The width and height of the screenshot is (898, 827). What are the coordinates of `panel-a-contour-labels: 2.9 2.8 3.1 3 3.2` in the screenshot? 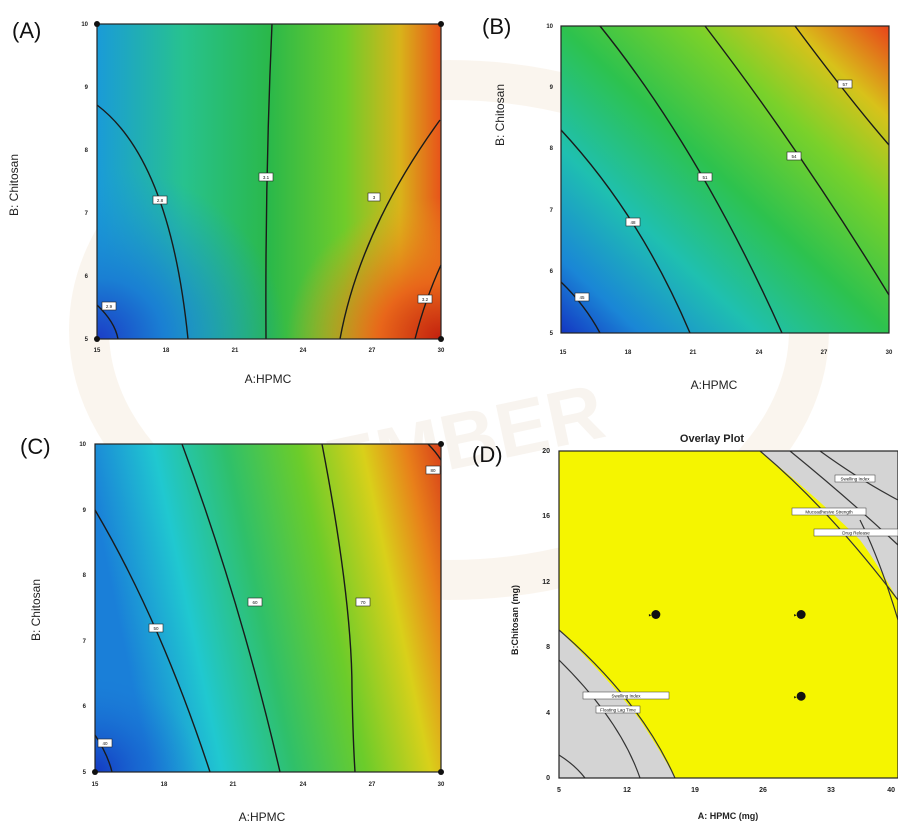 It's located at (267, 241).